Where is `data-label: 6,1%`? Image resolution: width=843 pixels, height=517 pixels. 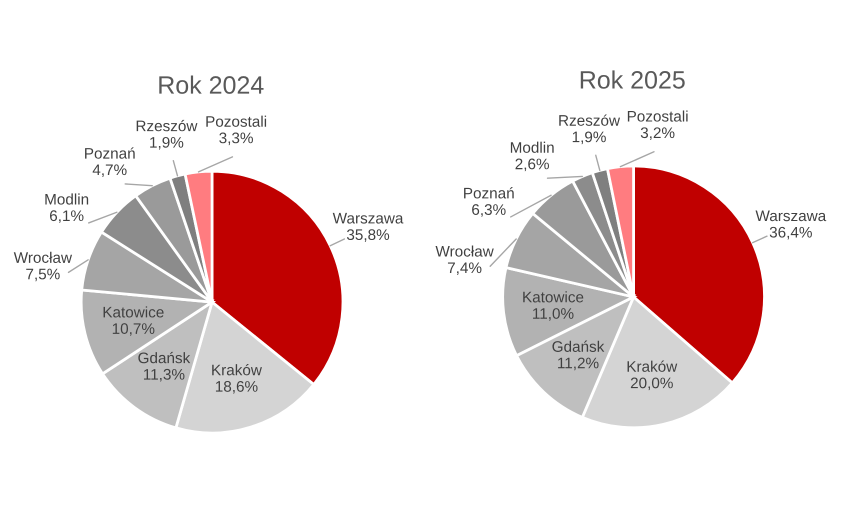
data-label: 6,1% is located at coordinates (67, 216).